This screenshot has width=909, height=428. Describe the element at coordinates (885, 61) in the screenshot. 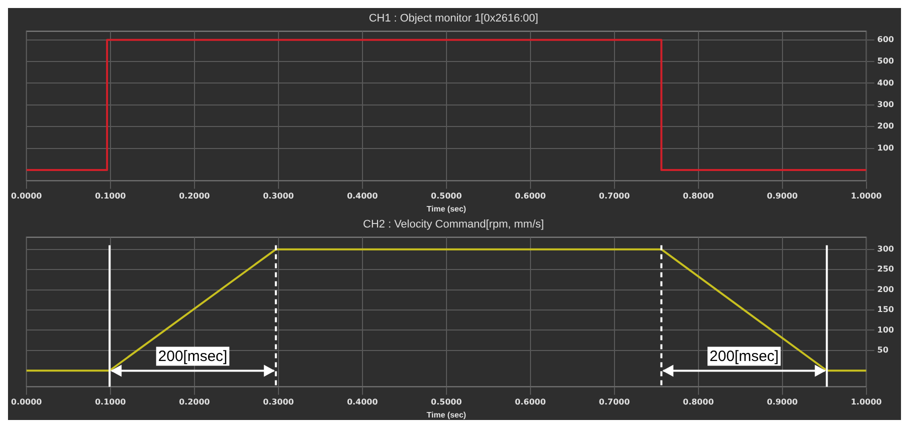

I see `y-tick-label: 500` at that location.